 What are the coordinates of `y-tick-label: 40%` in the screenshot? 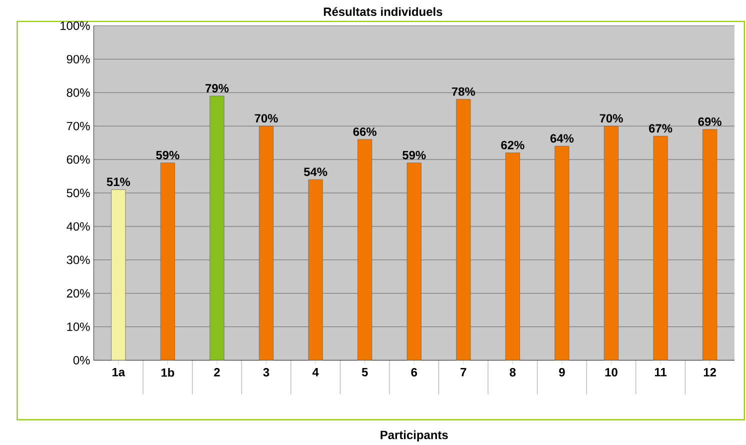 It's located at (78, 226).